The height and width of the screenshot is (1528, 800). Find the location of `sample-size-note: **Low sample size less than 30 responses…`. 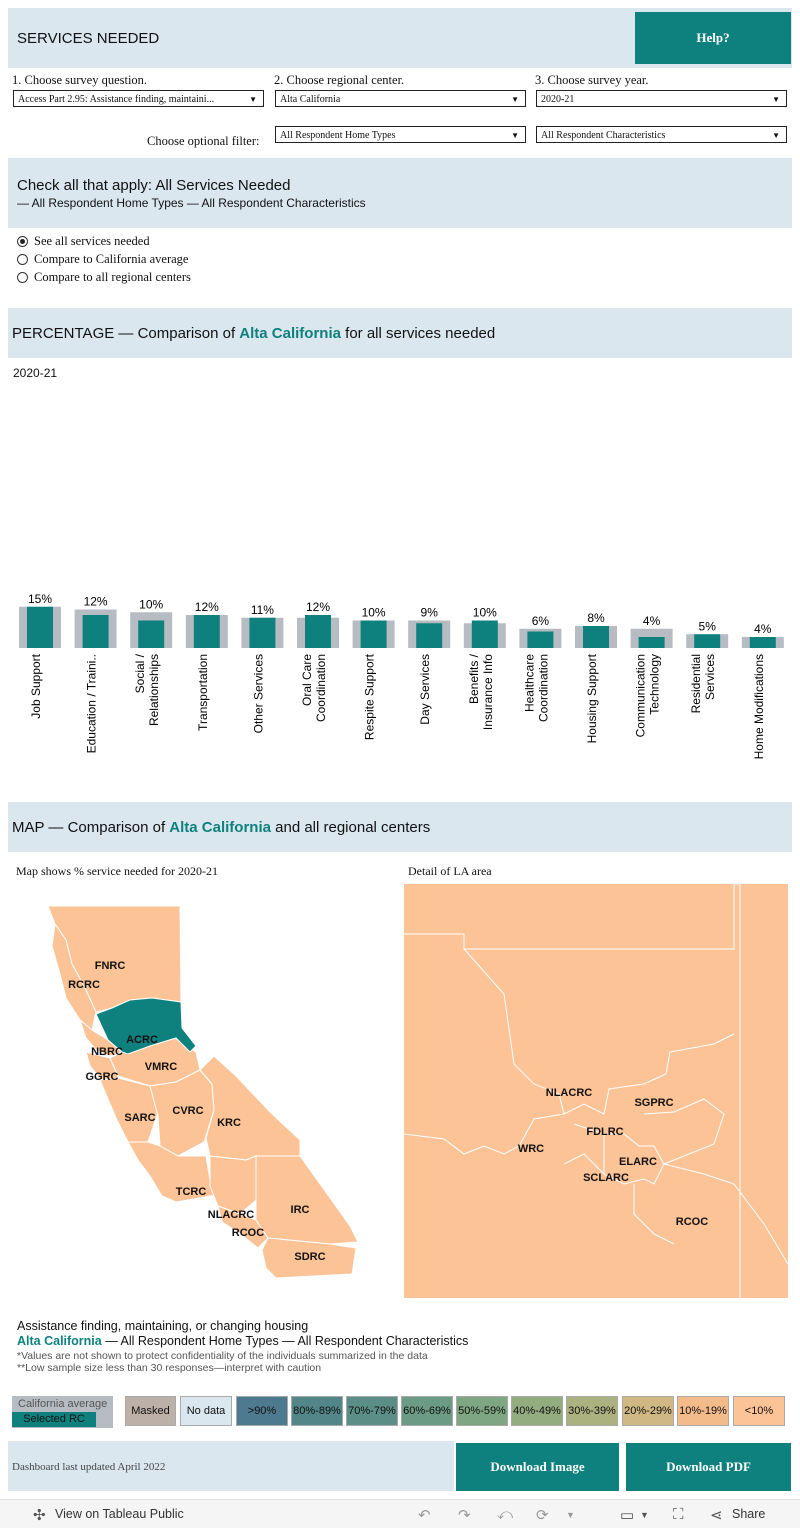

sample-size-note: **Low sample size less than 30 responses… is located at coordinates (169, 1368).